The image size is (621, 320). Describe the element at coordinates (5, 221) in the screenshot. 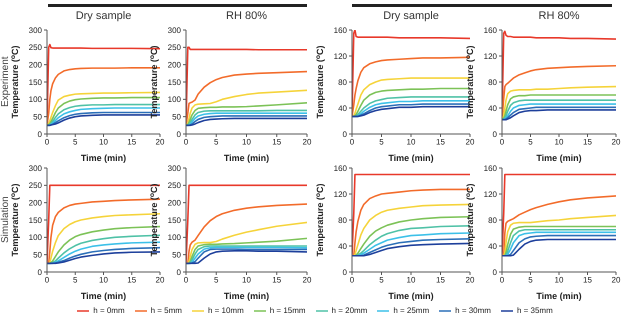

I see `text: Simulation` at that location.